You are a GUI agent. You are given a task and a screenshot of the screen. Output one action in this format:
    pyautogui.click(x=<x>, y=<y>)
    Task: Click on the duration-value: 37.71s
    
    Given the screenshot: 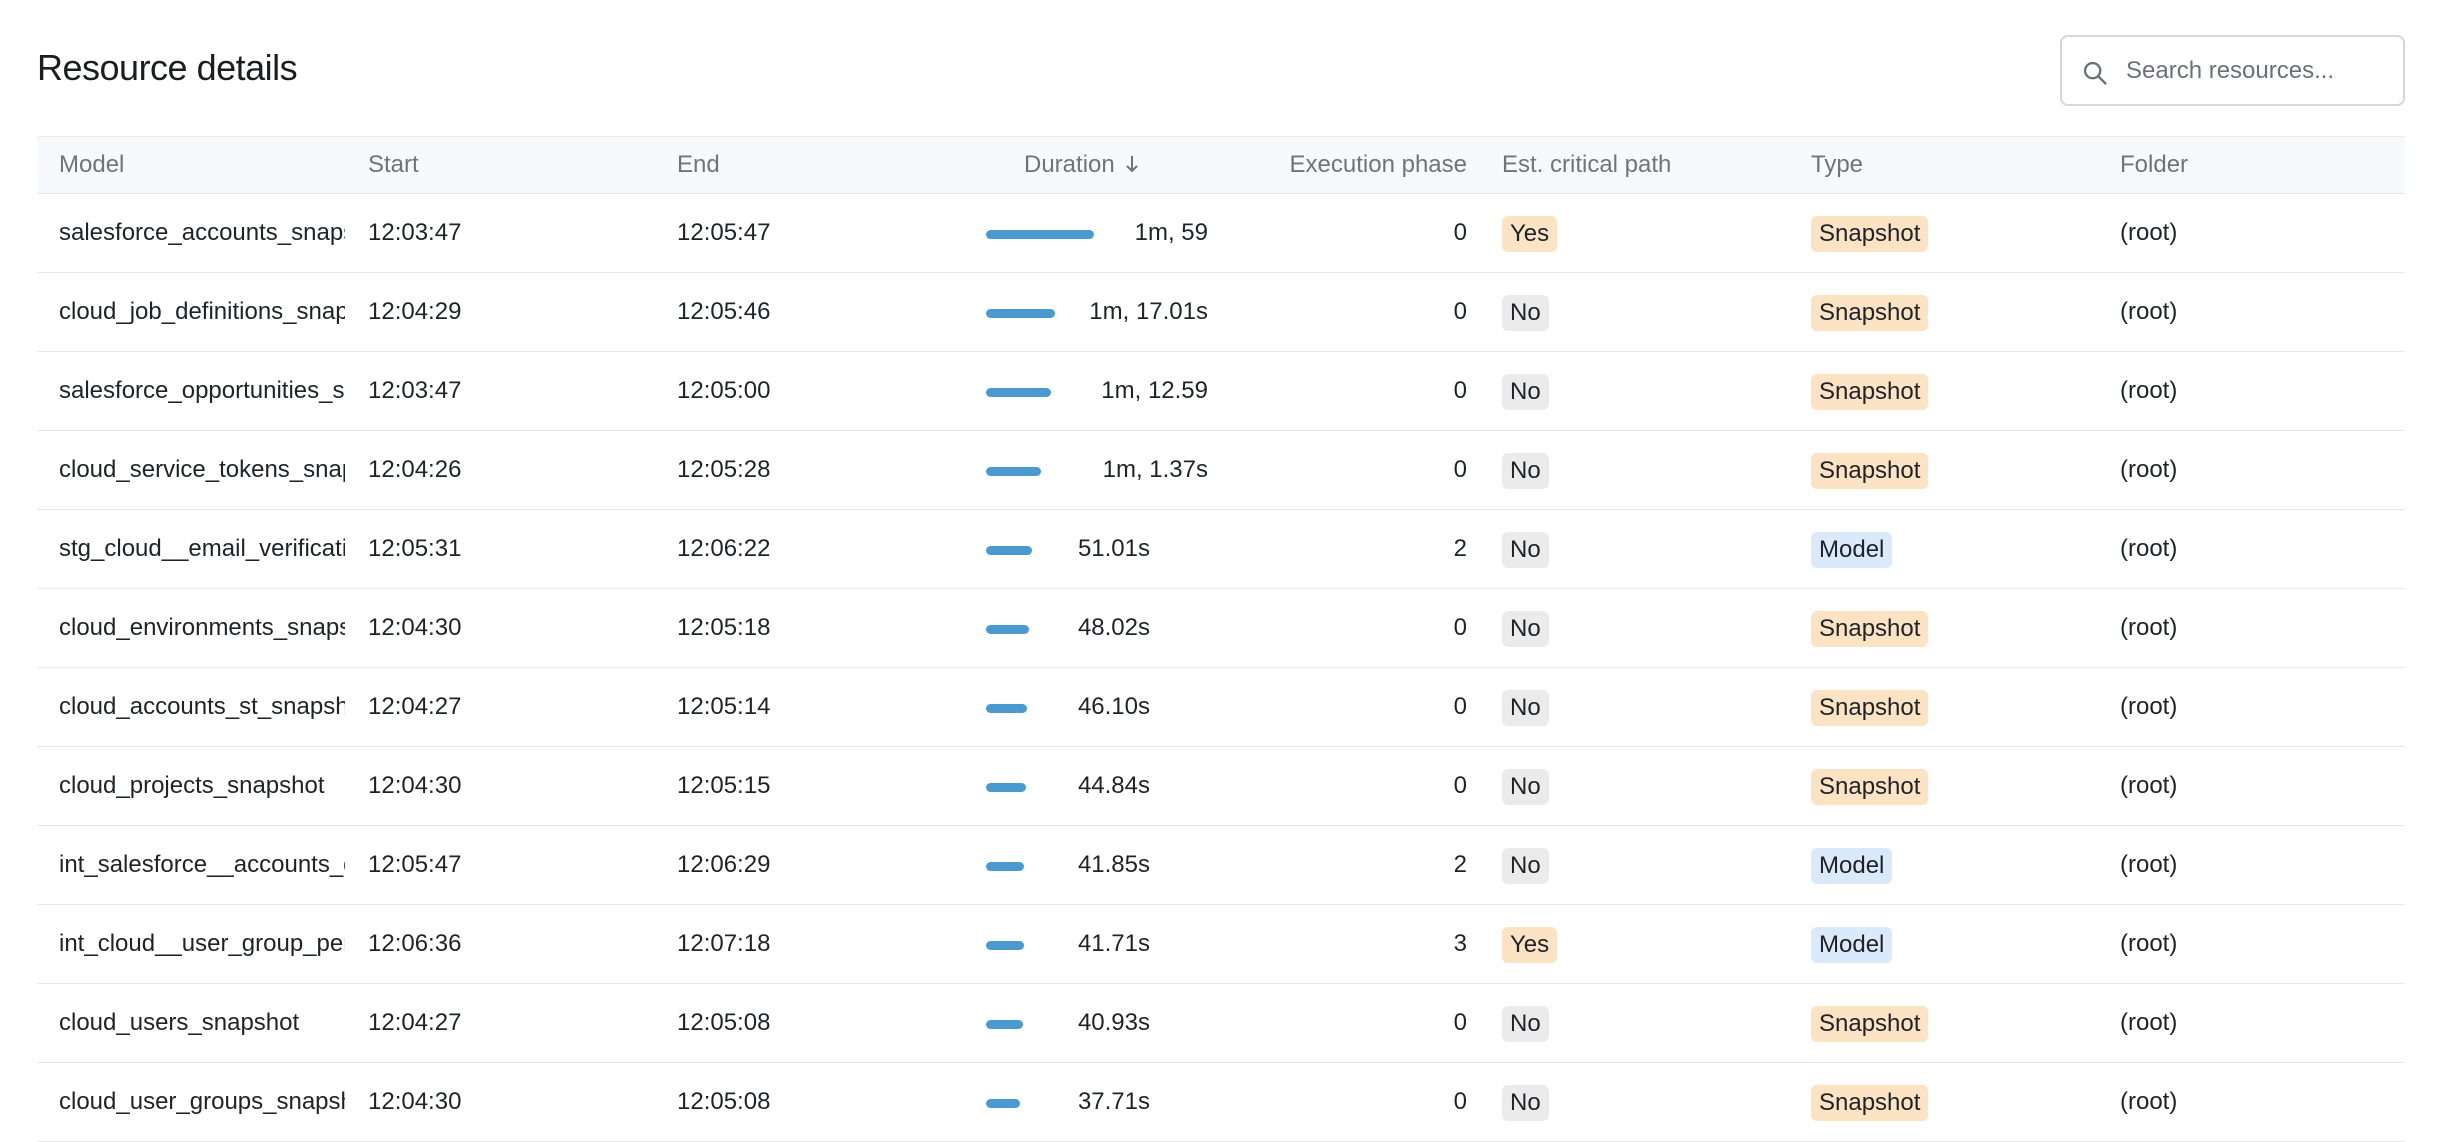 What is the action you would take?
    pyautogui.click(x=1113, y=1101)
    